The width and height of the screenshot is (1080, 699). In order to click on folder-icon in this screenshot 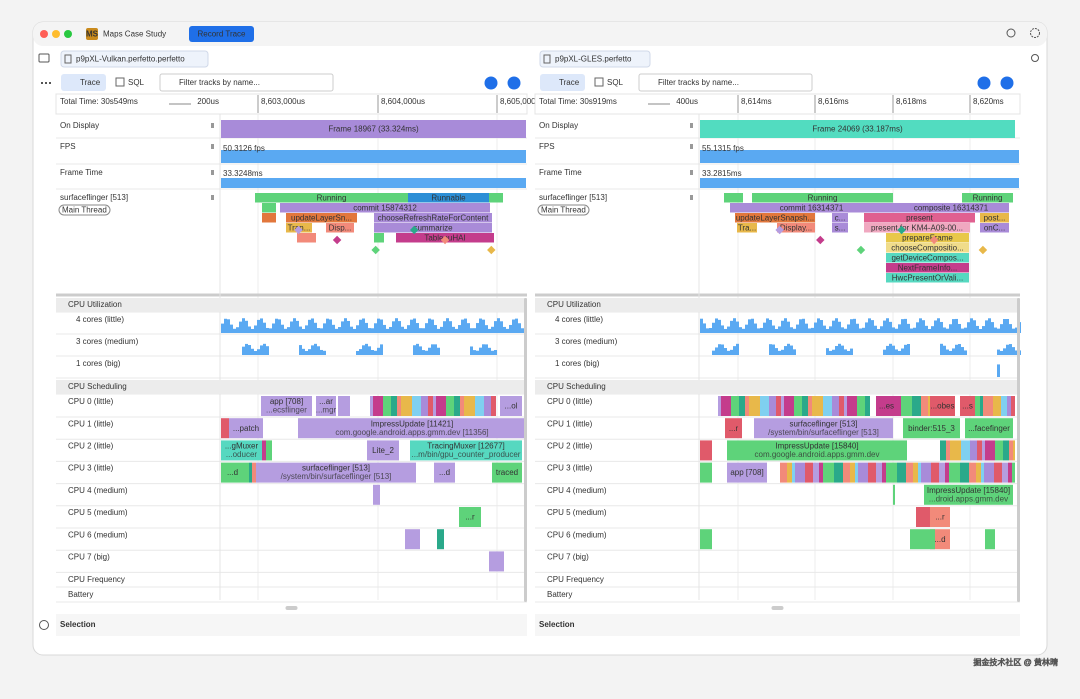, I will do `click(44, 58)`.